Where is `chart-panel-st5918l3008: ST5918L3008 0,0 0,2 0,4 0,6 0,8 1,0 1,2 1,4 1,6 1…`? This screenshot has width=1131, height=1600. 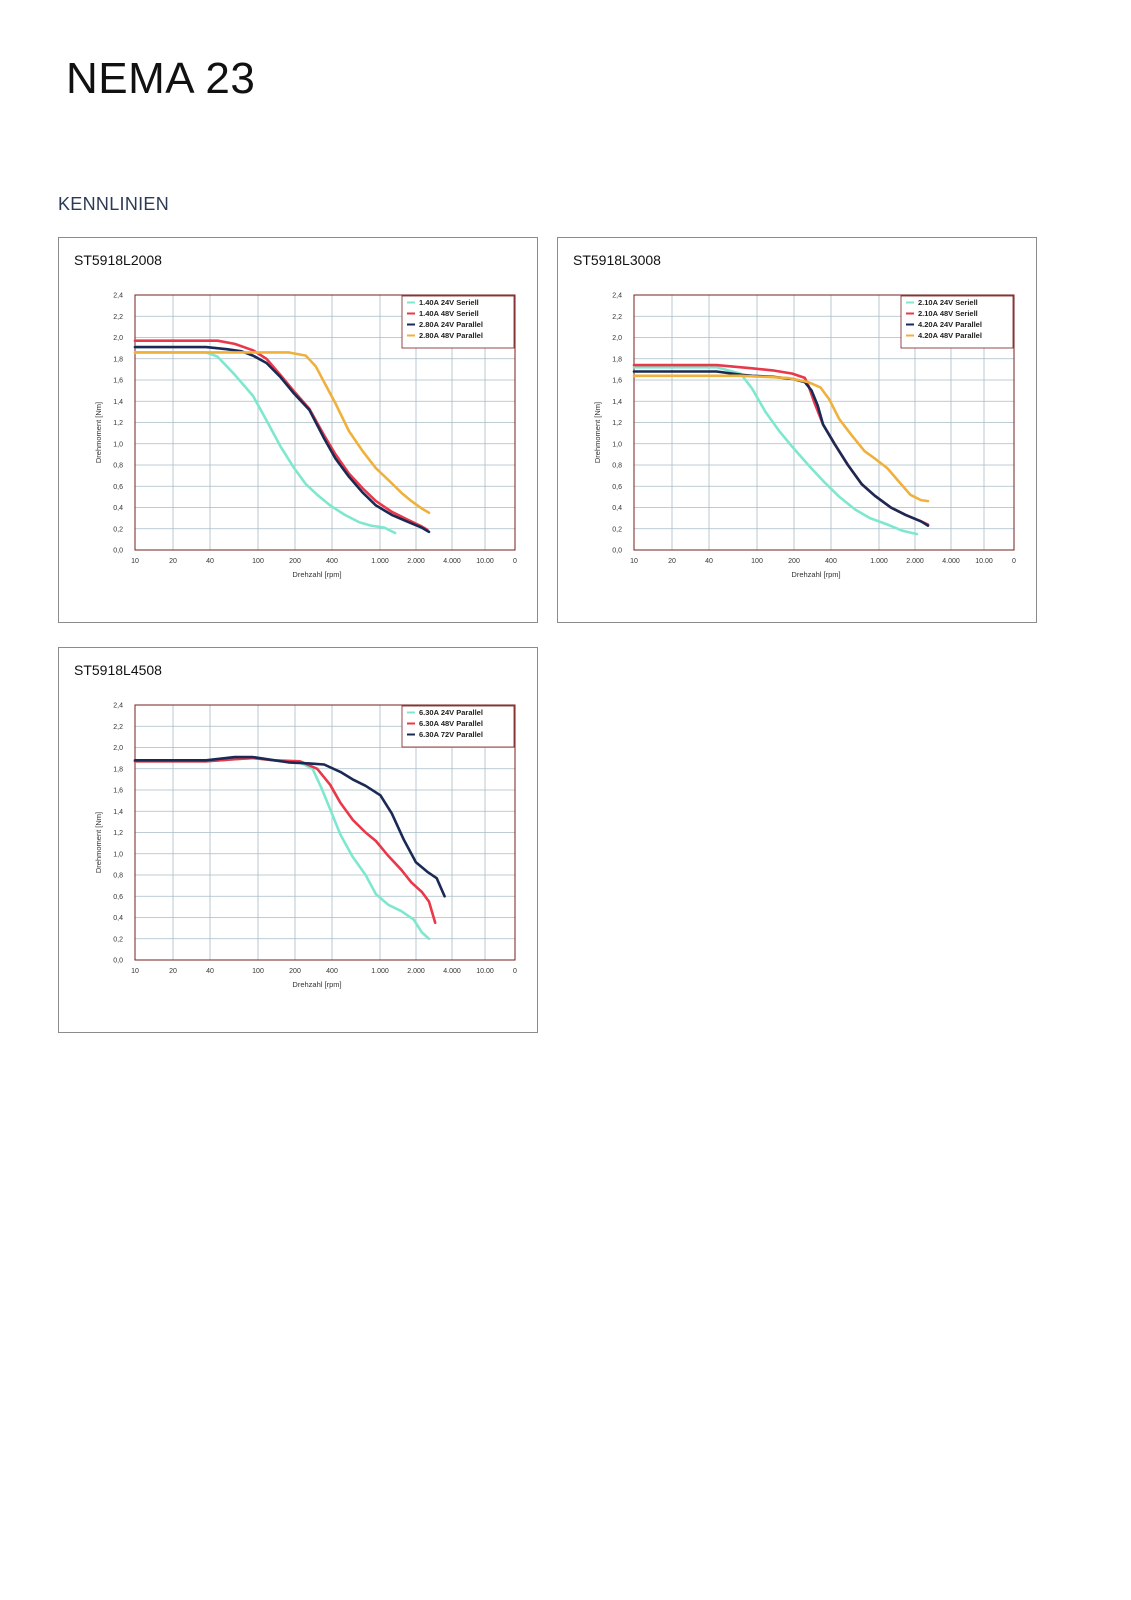 chart-panel-st5918l3008: ST5918L3008 0,0 0,2 0,4 0,6 0,8 1,0 1,2 1,4 1,6 1… is located at coordinates (797, 430).